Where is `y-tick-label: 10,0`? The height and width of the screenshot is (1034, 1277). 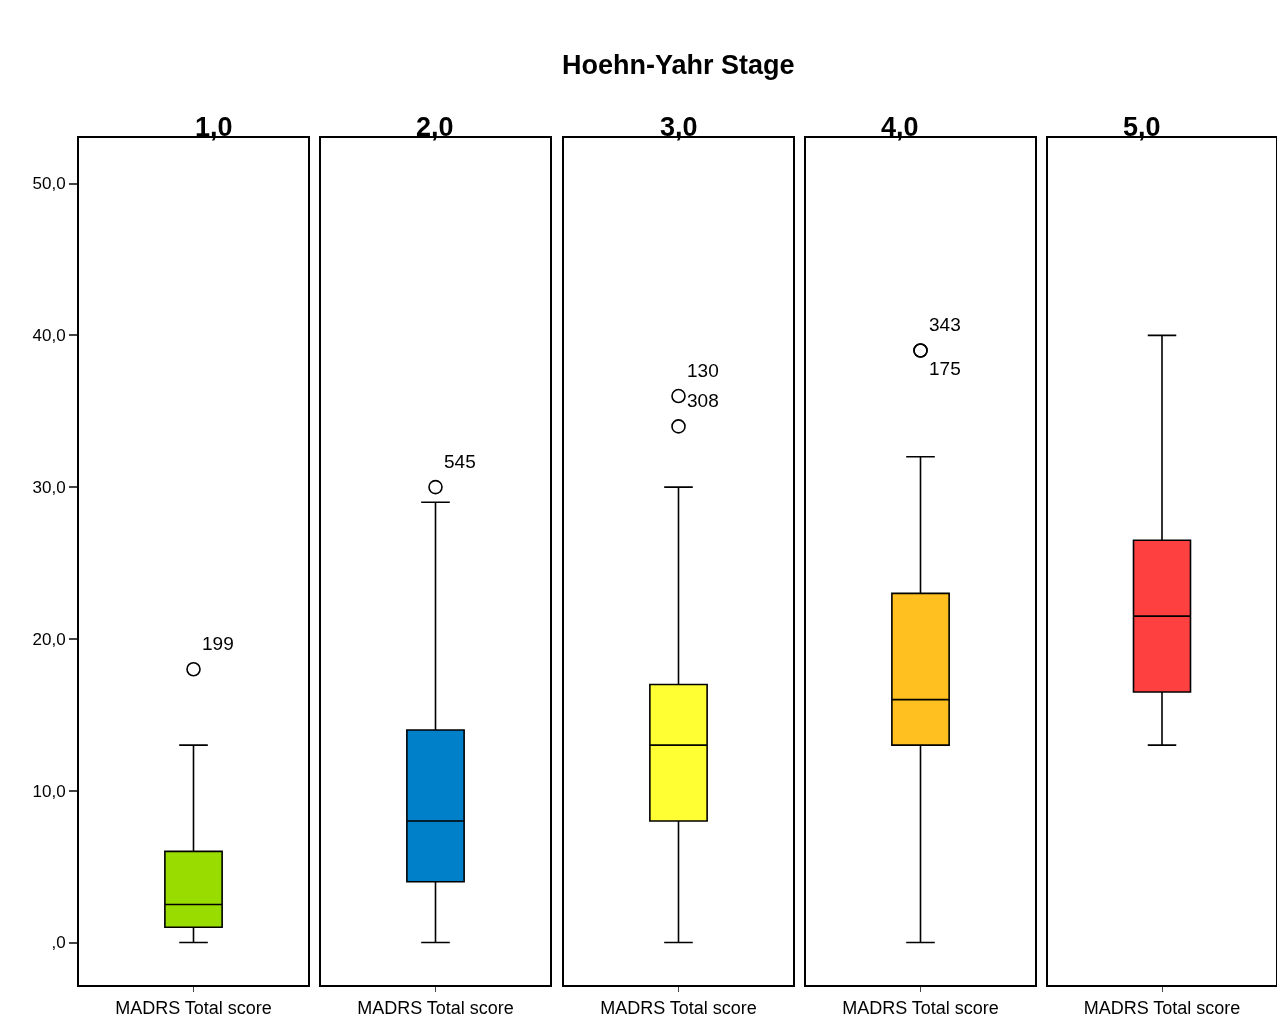 y-tick-label: 10,0 is located at coordinates (49, 791).